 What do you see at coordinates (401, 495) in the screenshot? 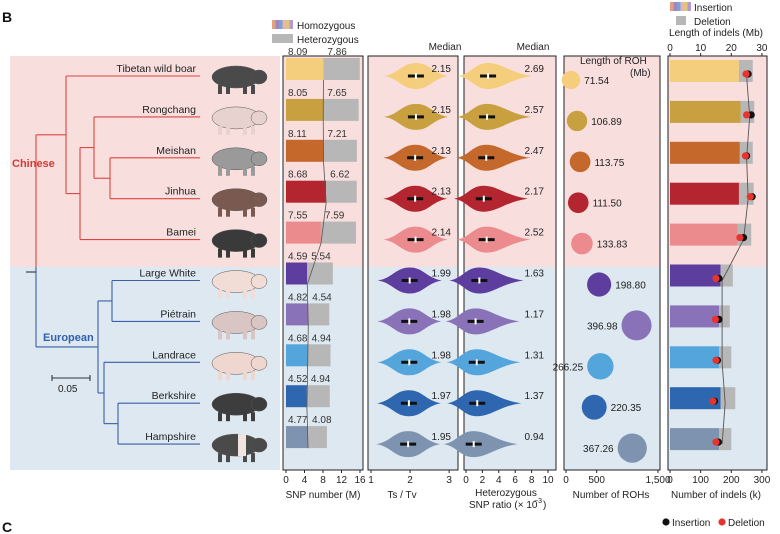
I see `ts-tv-x-axis-title: Ts / Tv` at bounding box center [401, 495].